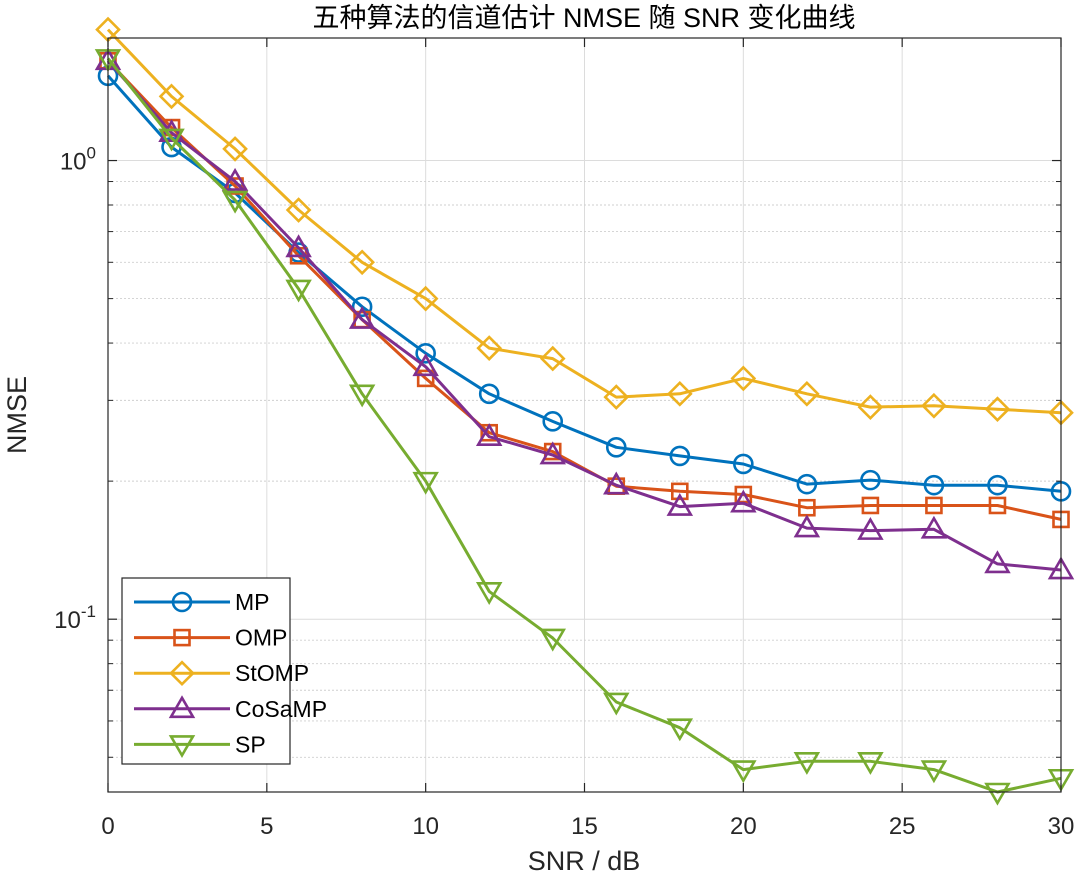 The image size is (1080, 879). I want to click on x-axis-label: SNR / dB, so click(584, 861).